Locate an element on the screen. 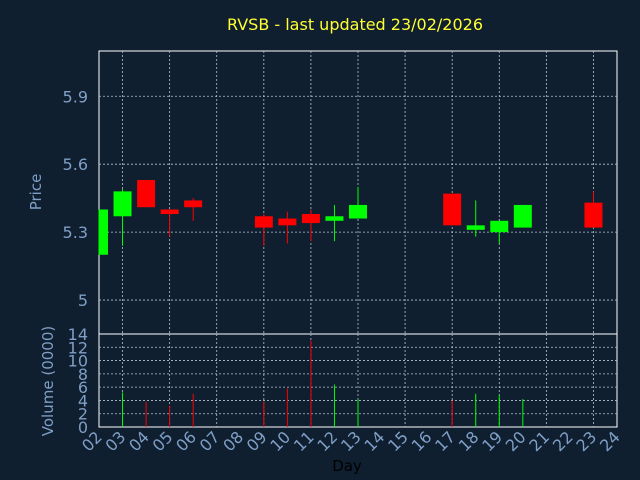 The width and height of the screenshot is (640, 480). price-y-ticks: 5 5.3 5.6 5.9 is located at coordinates (75, 198).